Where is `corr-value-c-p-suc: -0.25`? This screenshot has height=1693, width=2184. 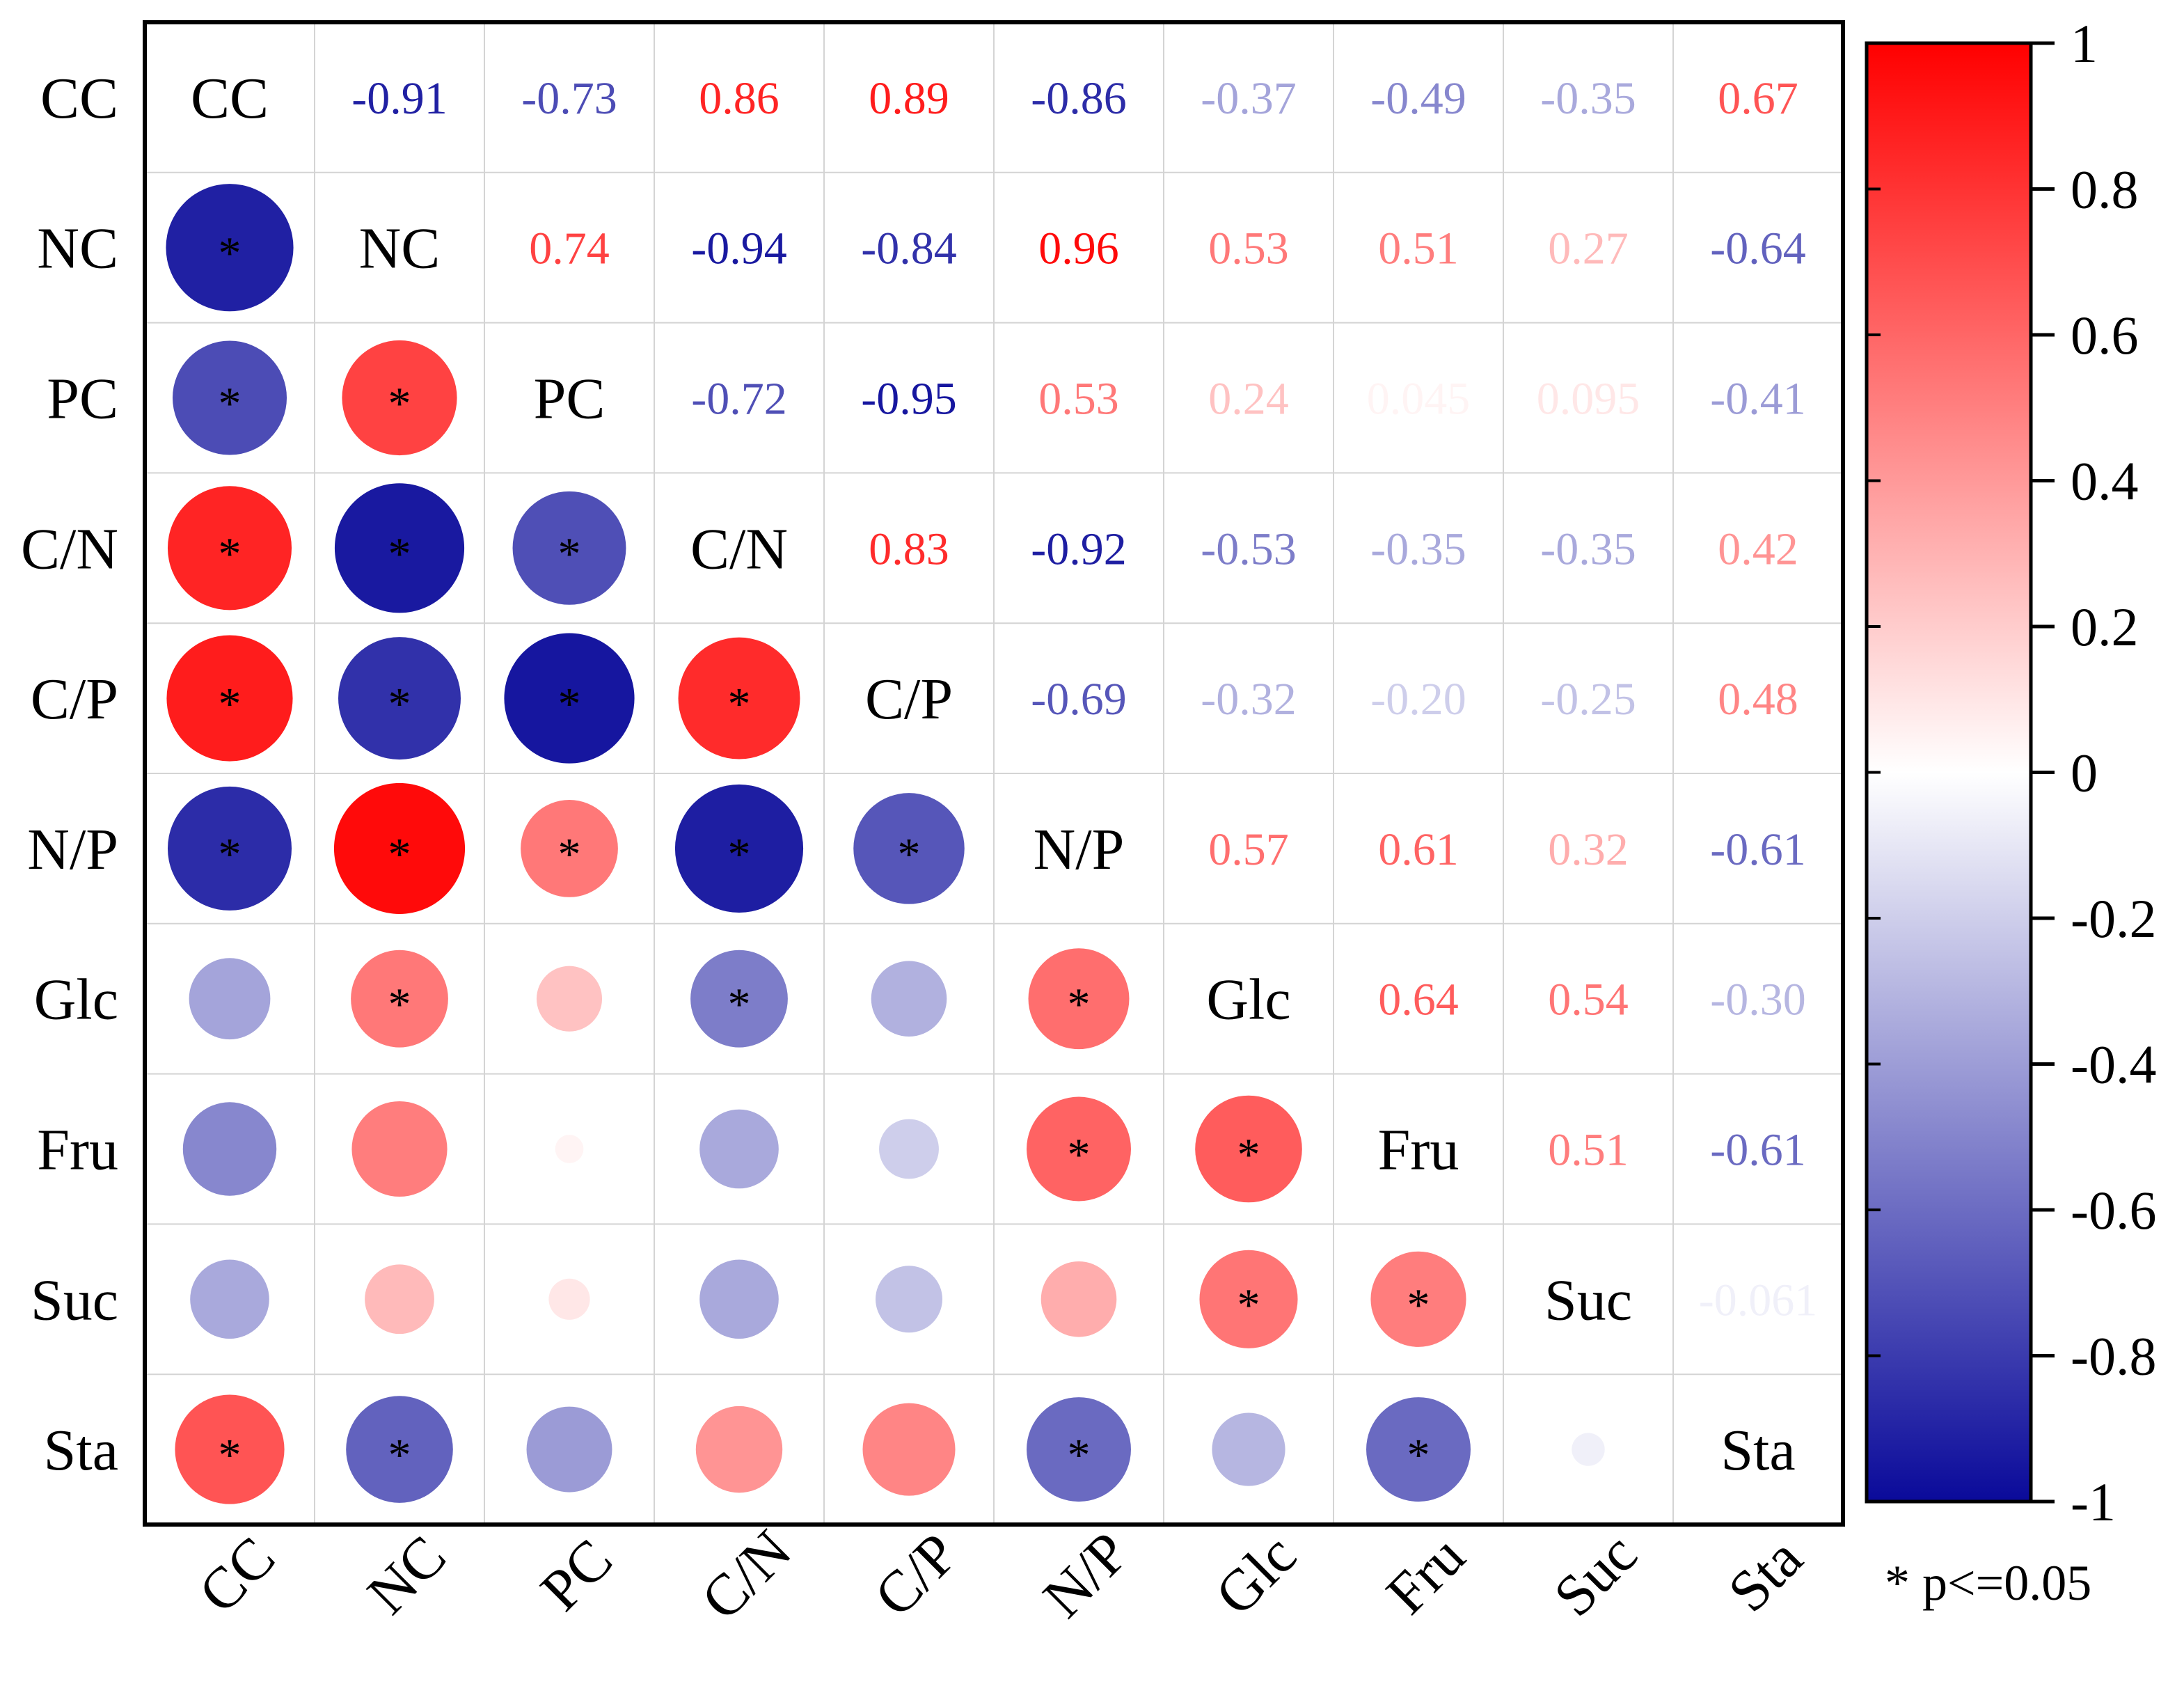 corr-value-c-p-suc: -0.25 is located at coordinates (1588, 699).